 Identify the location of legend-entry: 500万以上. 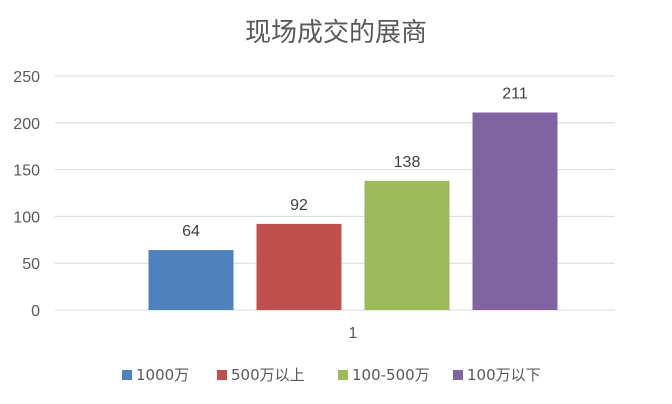
(268, 375).